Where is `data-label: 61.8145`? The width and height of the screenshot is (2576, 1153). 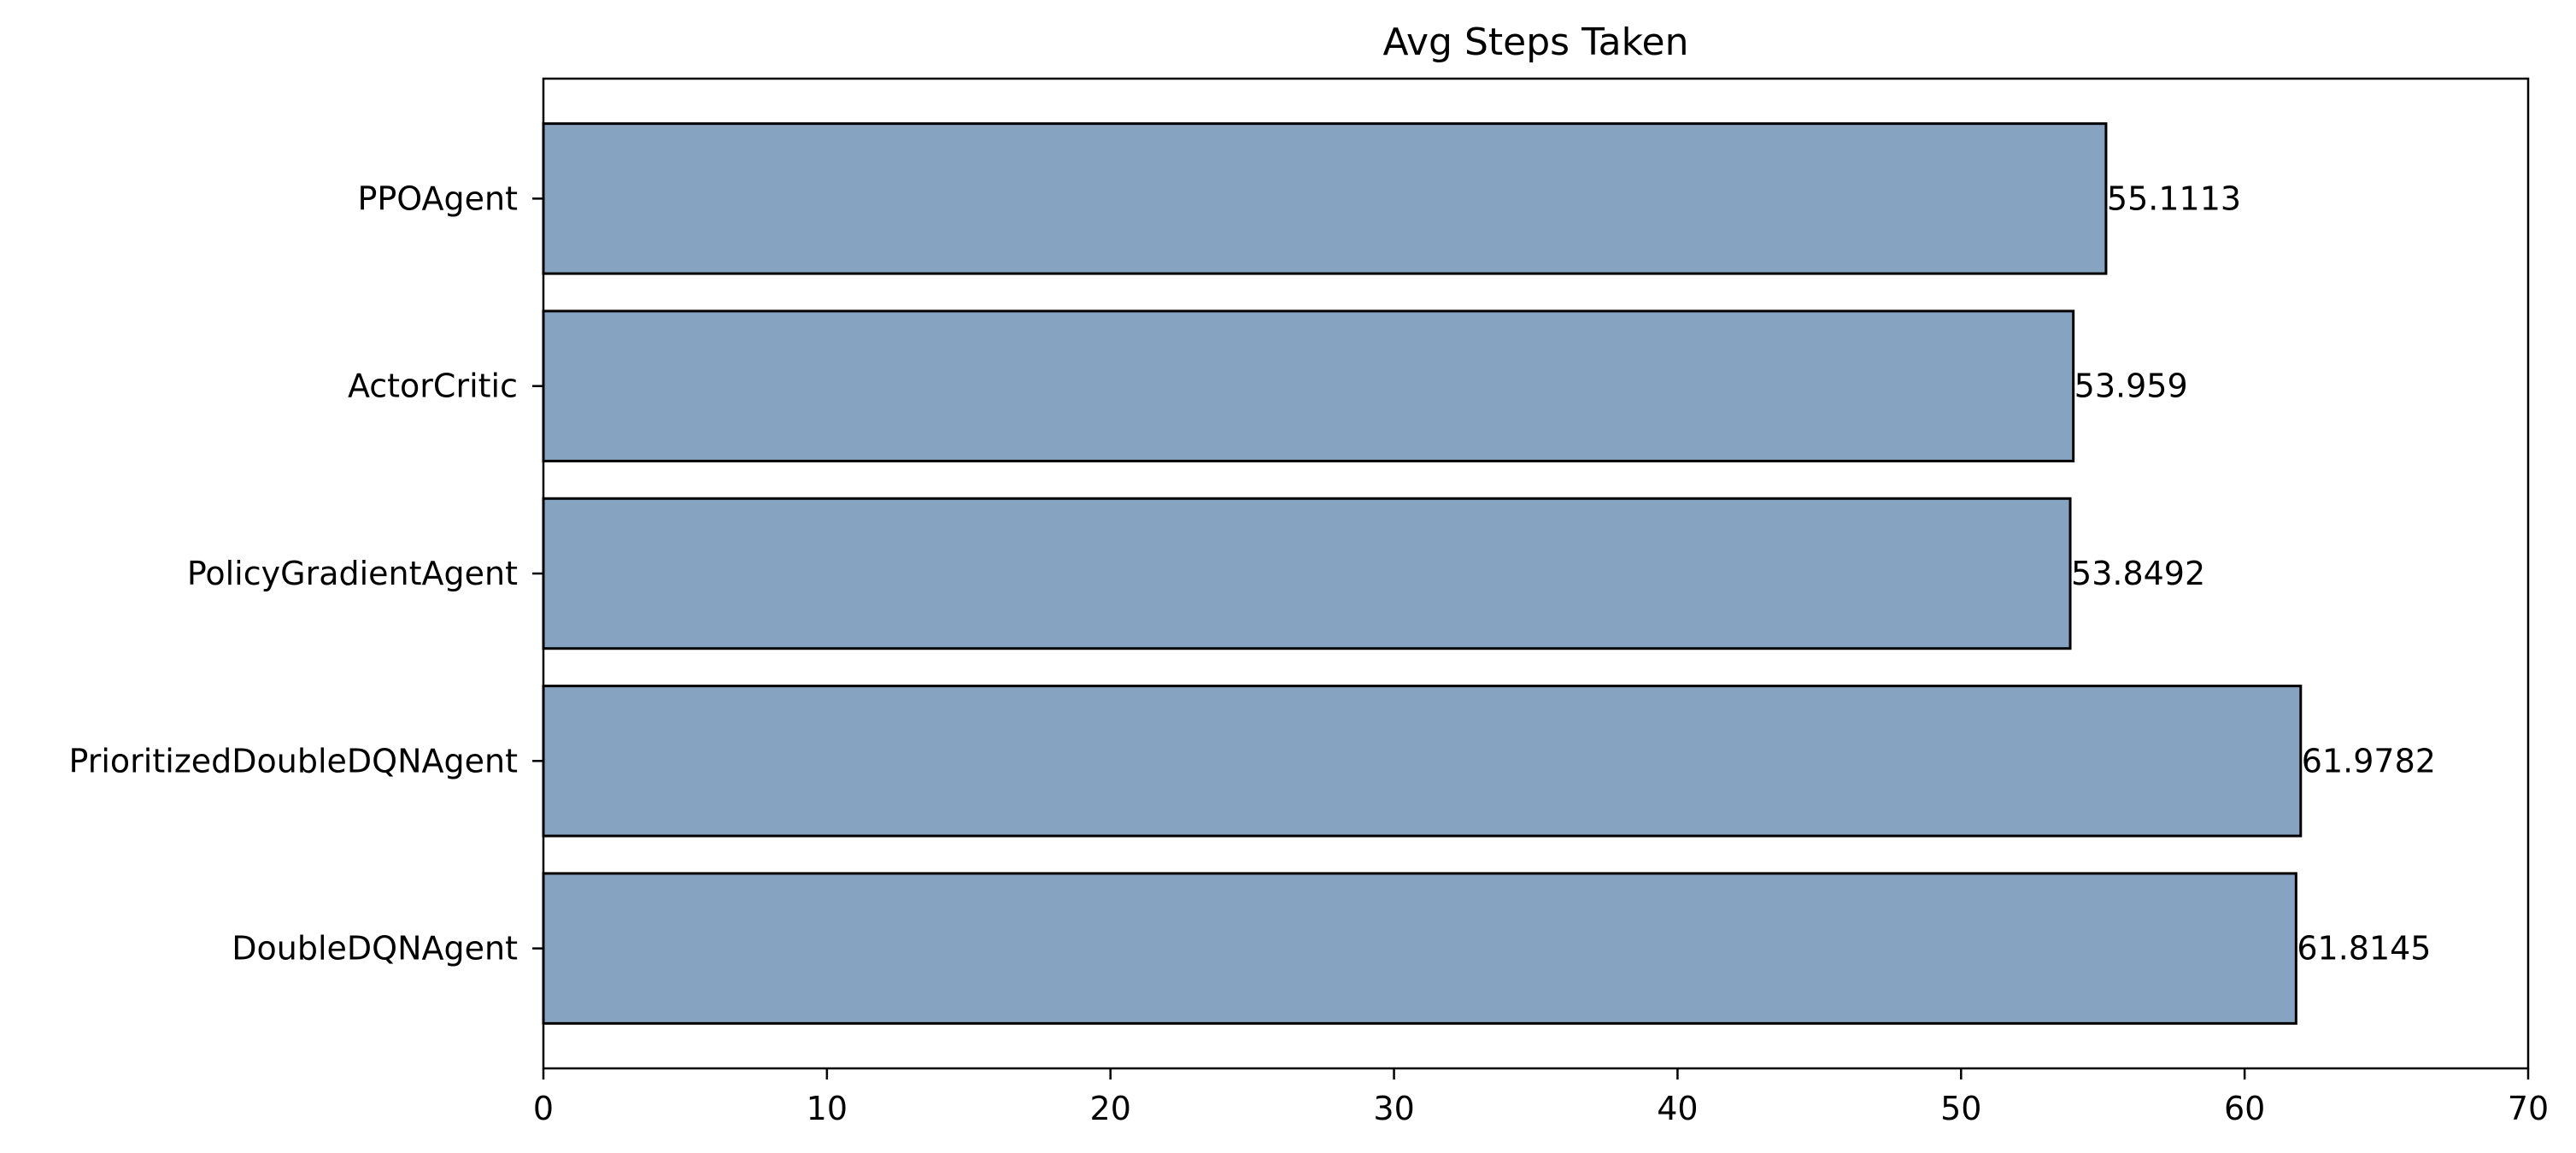
data-label: 61.8145 is located at coordinates (2364, 949).